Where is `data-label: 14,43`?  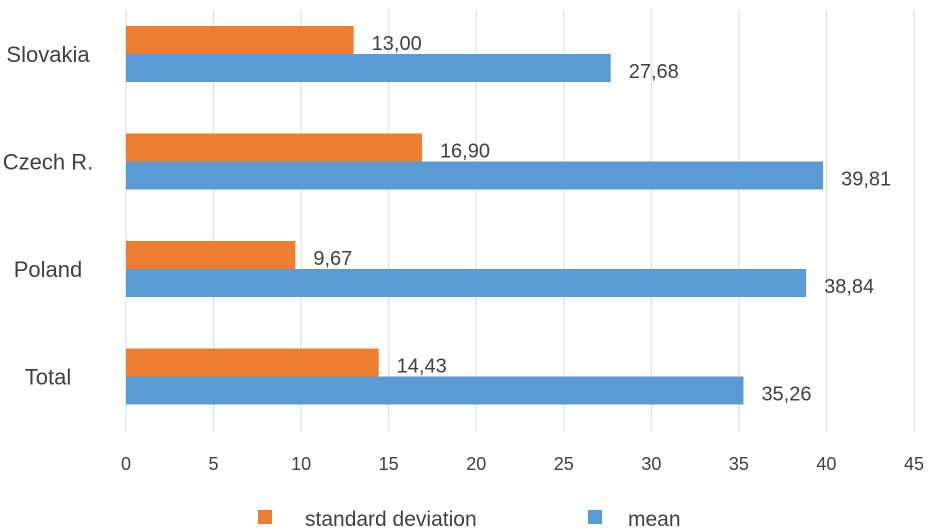
data-label: 14,43 is located at coordinates (422, 367).